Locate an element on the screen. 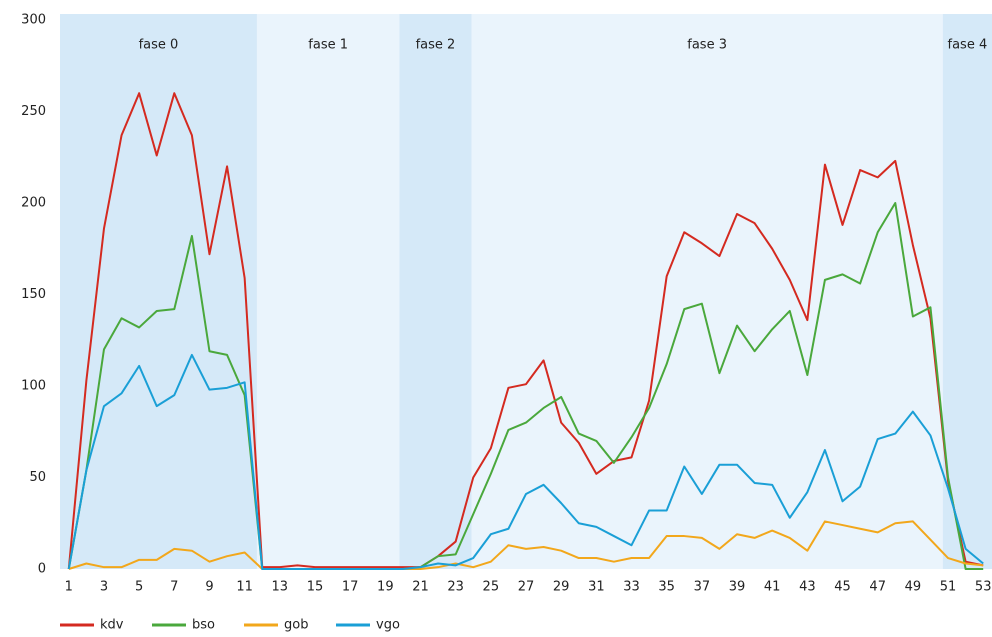  y-tick-label: 200 is located at coordinates (33, 203).